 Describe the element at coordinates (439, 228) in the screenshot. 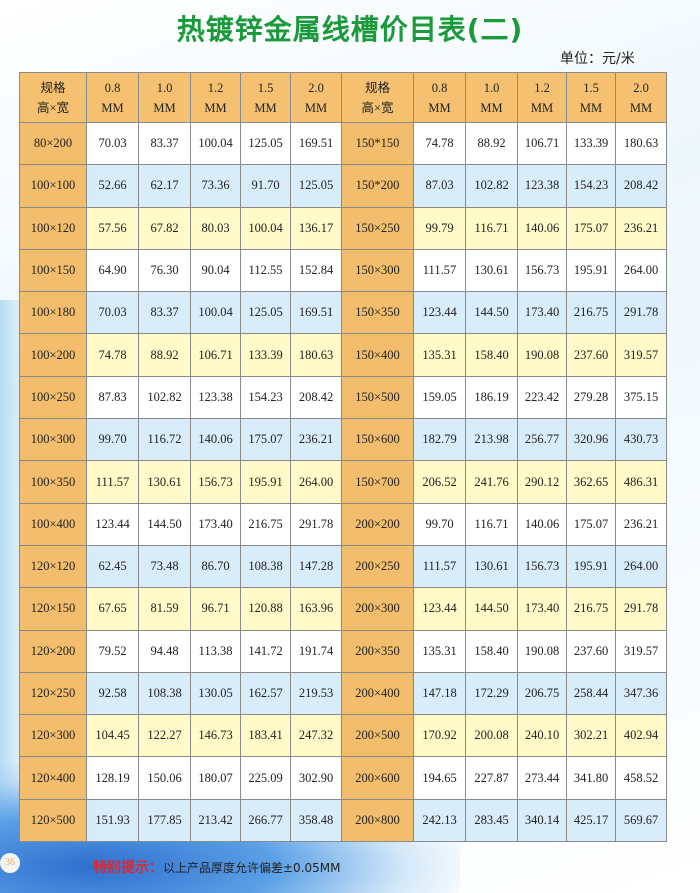

I see `price-cell: 99.79` at that location.